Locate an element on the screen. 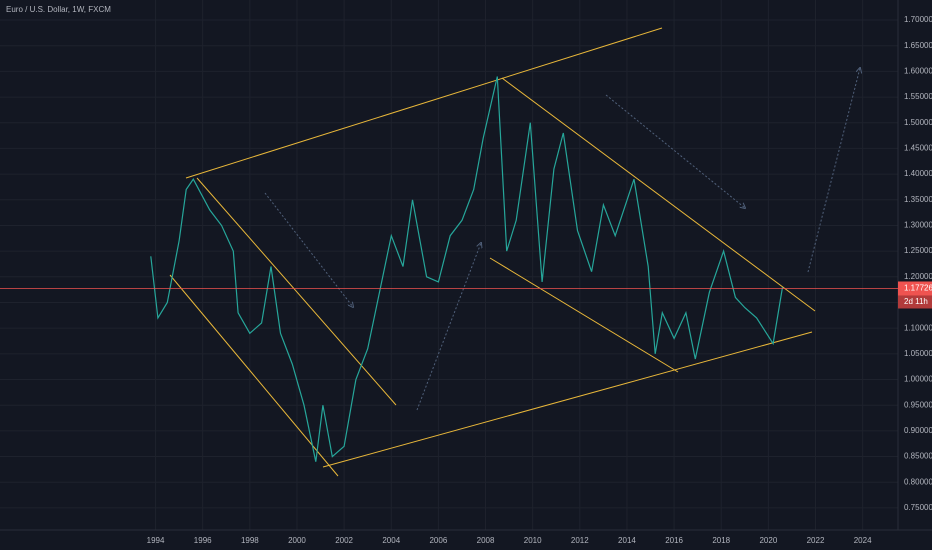 The width and height of the screenshot is (932, 550). x-tick-label: 1996 is located at coordinates (203, 540).